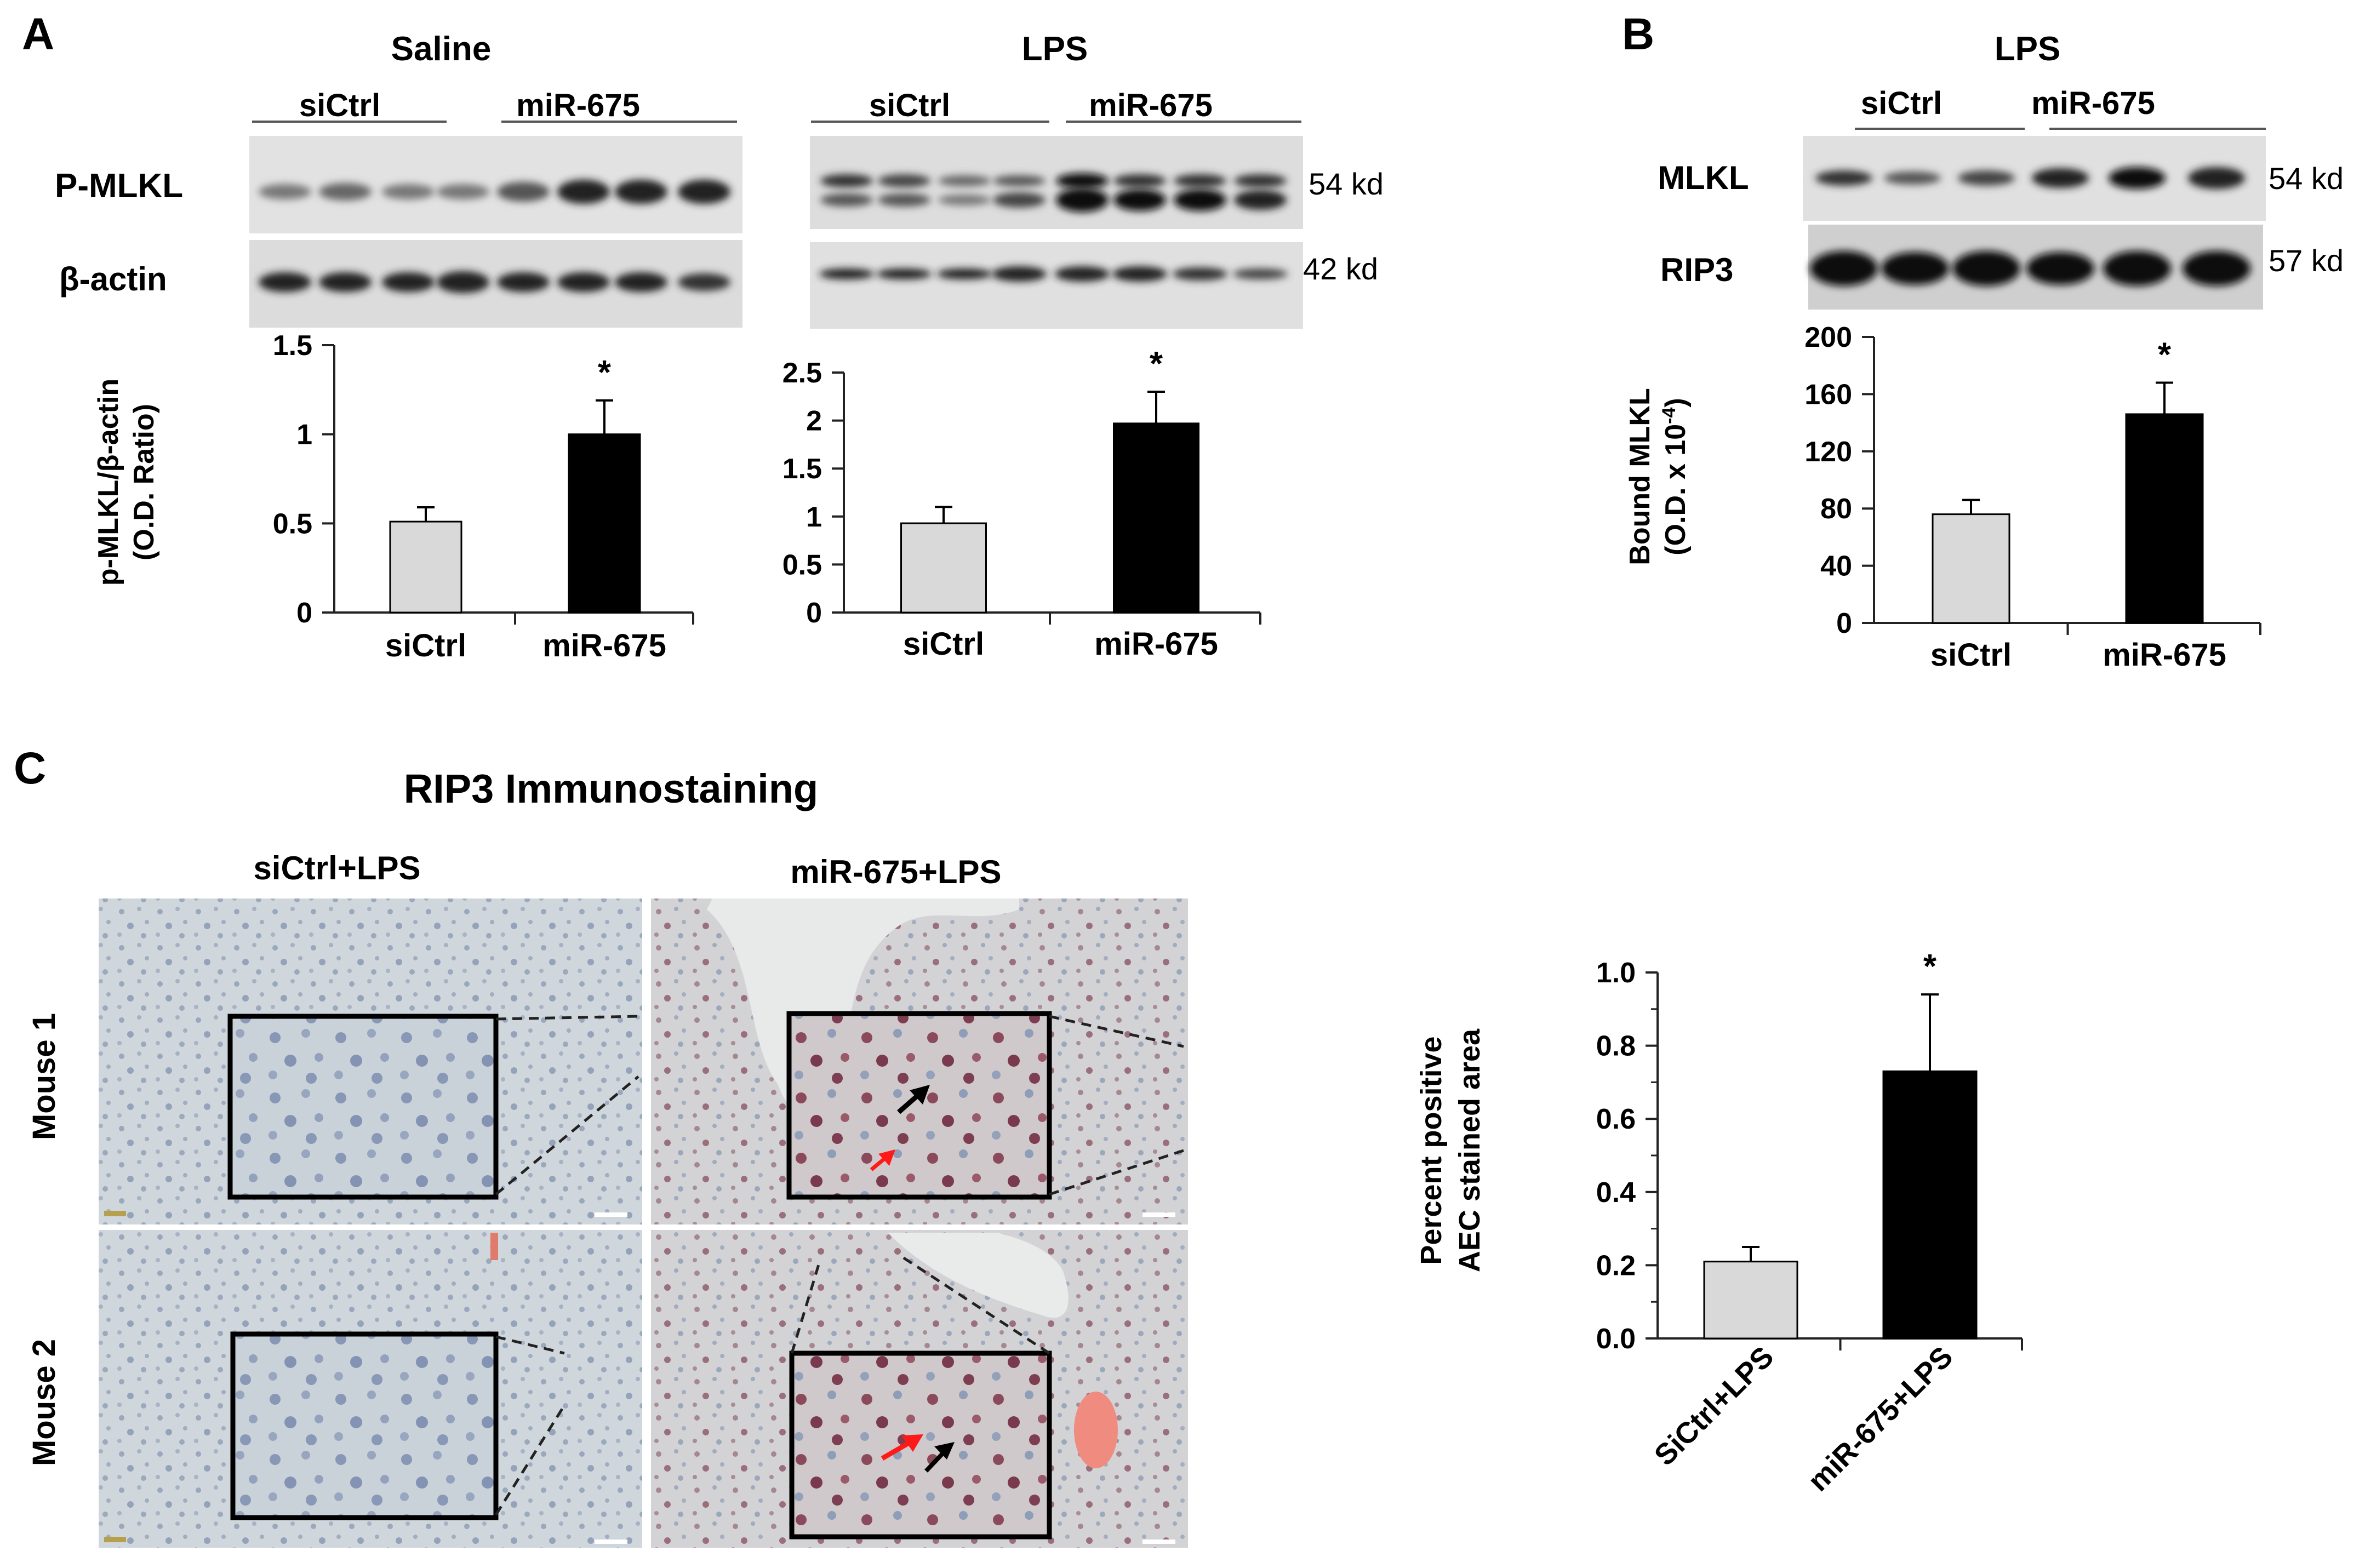  Describe the element at coordinates (1675, 476) in the screenshot. I see `panel-b-ylabel-2: (O.D. x 10-4)` at that location.